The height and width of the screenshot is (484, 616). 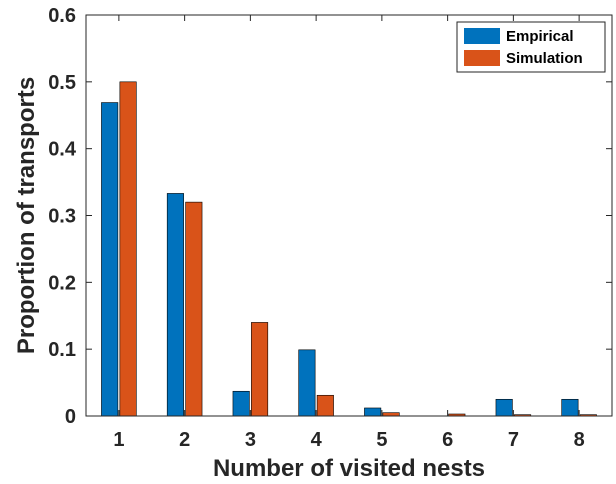 What do you see at coordinates (184, 440) in the screenshot?
I see `x-tick-label-2: 2` at bounding box center [184, 440].